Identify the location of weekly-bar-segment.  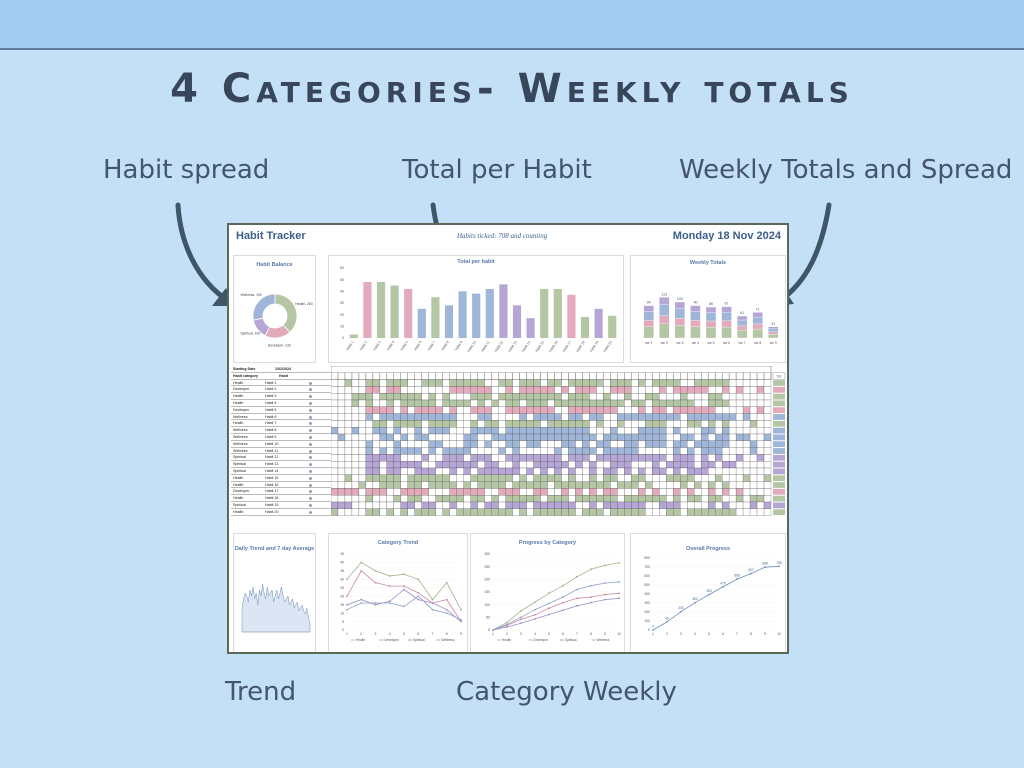
(695, 316).